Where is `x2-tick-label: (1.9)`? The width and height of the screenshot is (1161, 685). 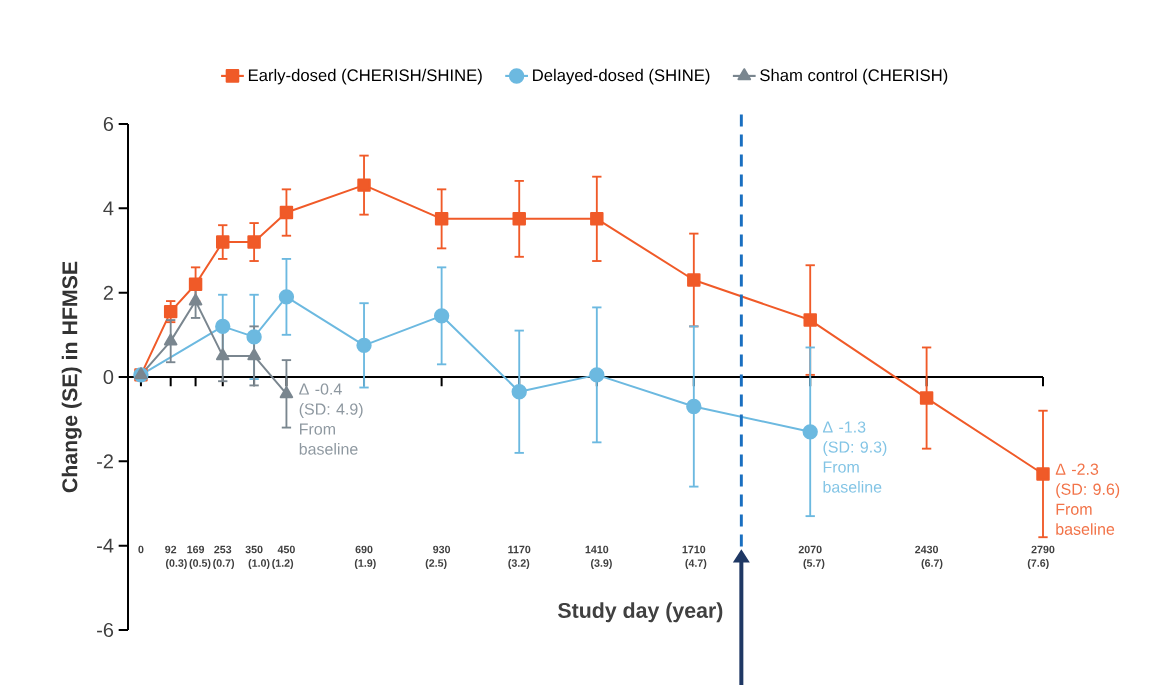 x2-tick-label: (1.9) is located at coordinates (365, 564).